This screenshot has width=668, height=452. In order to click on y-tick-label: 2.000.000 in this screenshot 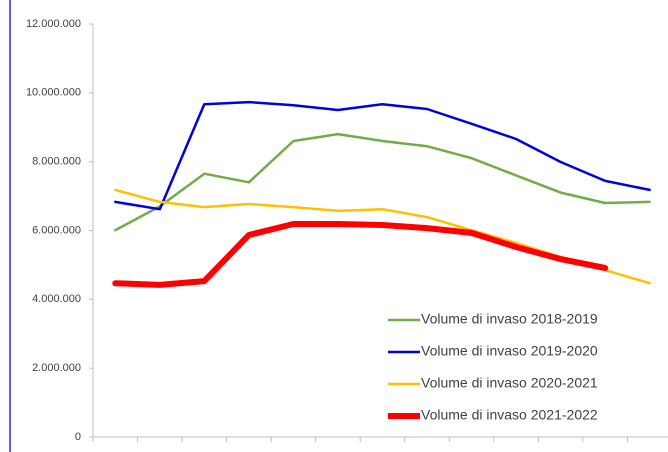, I will do `click(56, 368)`.